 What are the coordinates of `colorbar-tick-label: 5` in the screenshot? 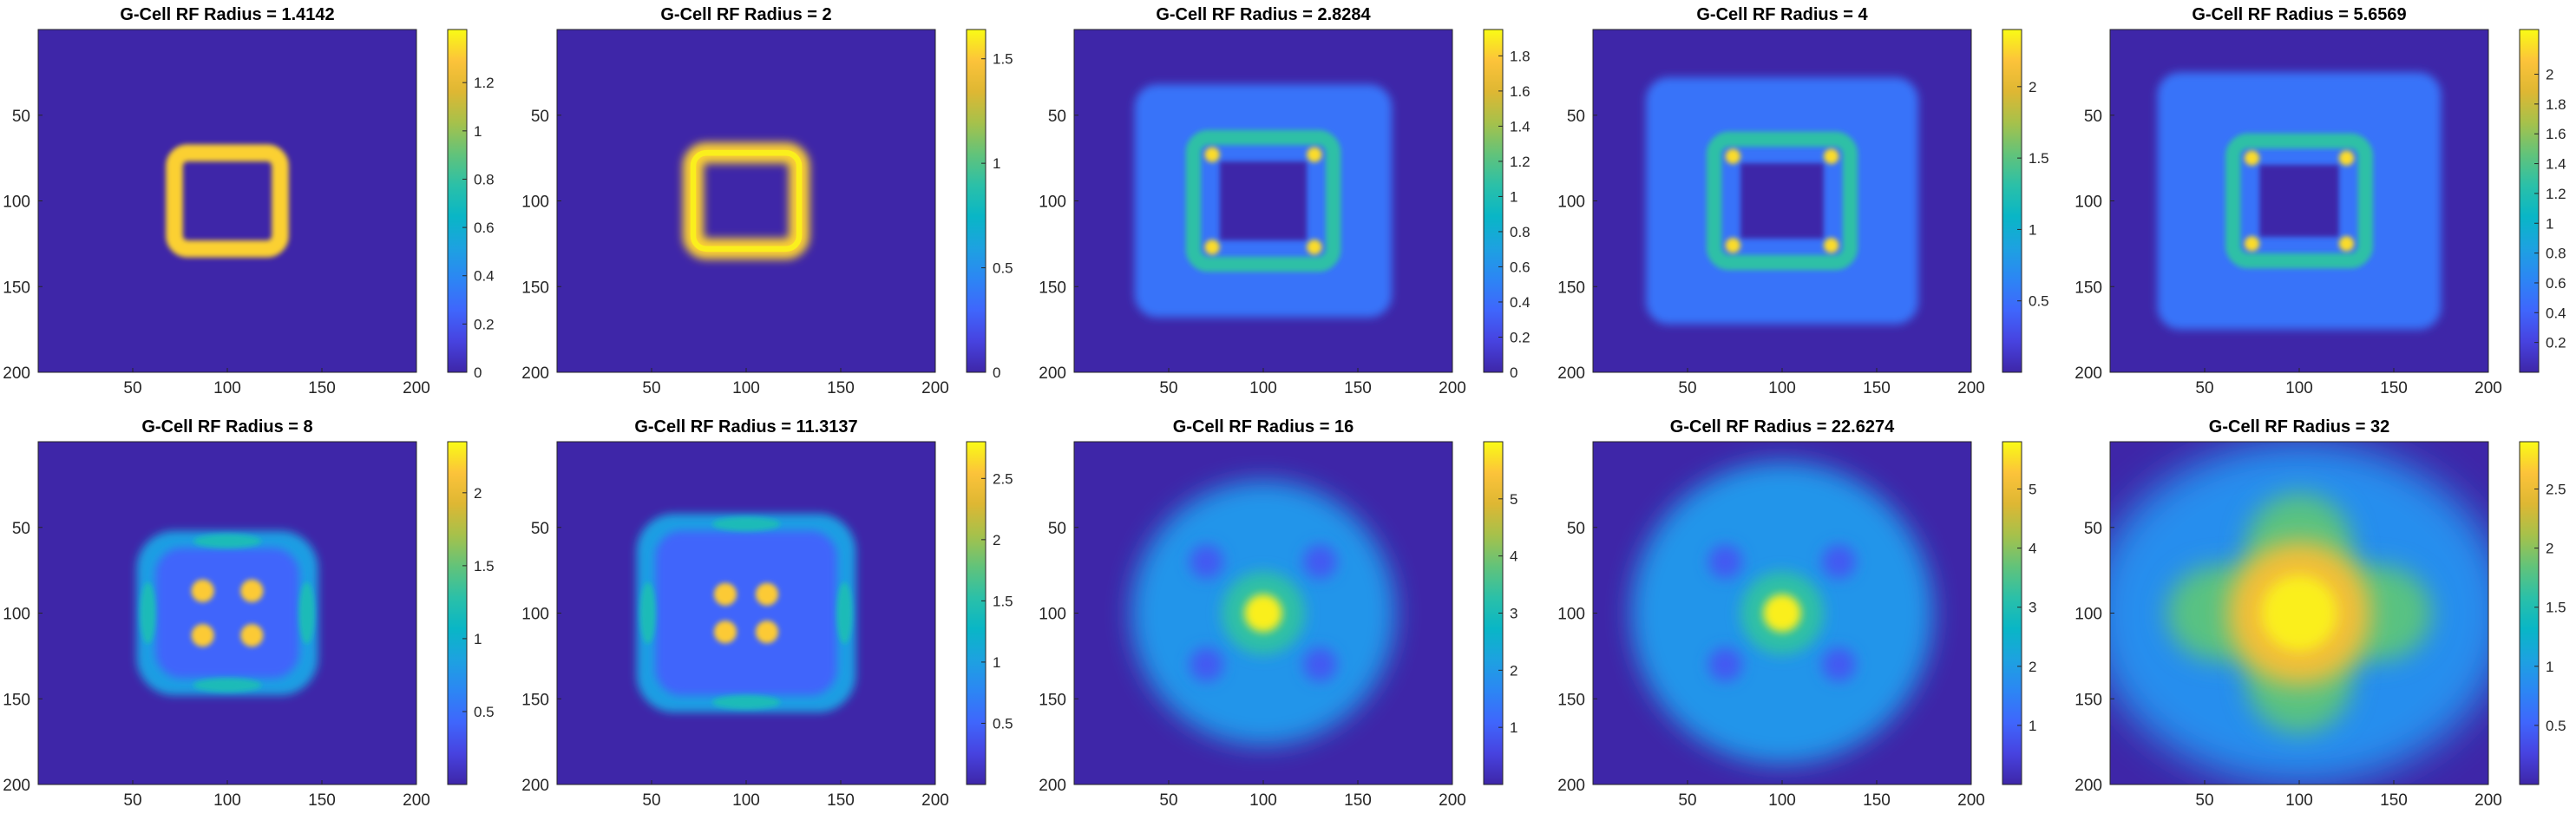 It's located at (1513, 499).